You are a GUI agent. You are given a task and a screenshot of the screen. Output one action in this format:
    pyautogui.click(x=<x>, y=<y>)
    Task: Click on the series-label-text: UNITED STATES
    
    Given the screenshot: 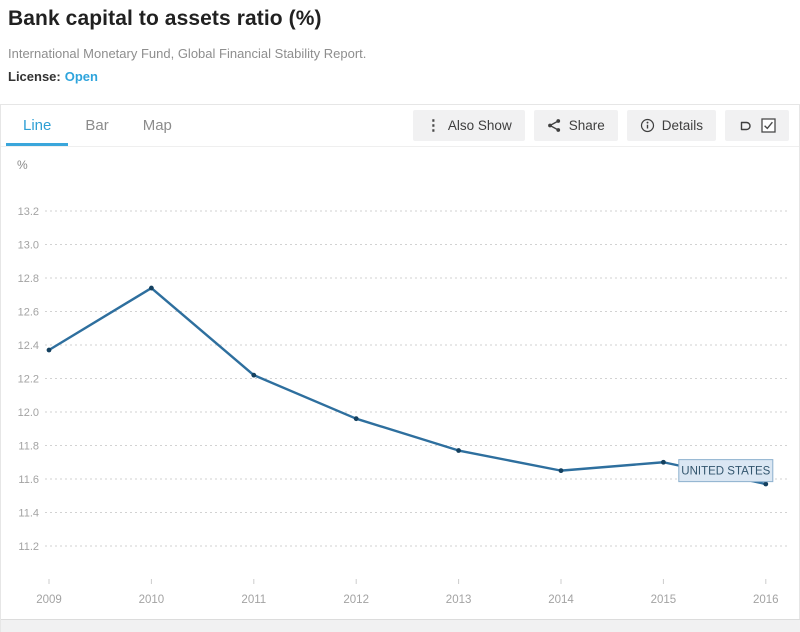 What is the action you would take?
    pyautogui.click(x=725, y=472)
    